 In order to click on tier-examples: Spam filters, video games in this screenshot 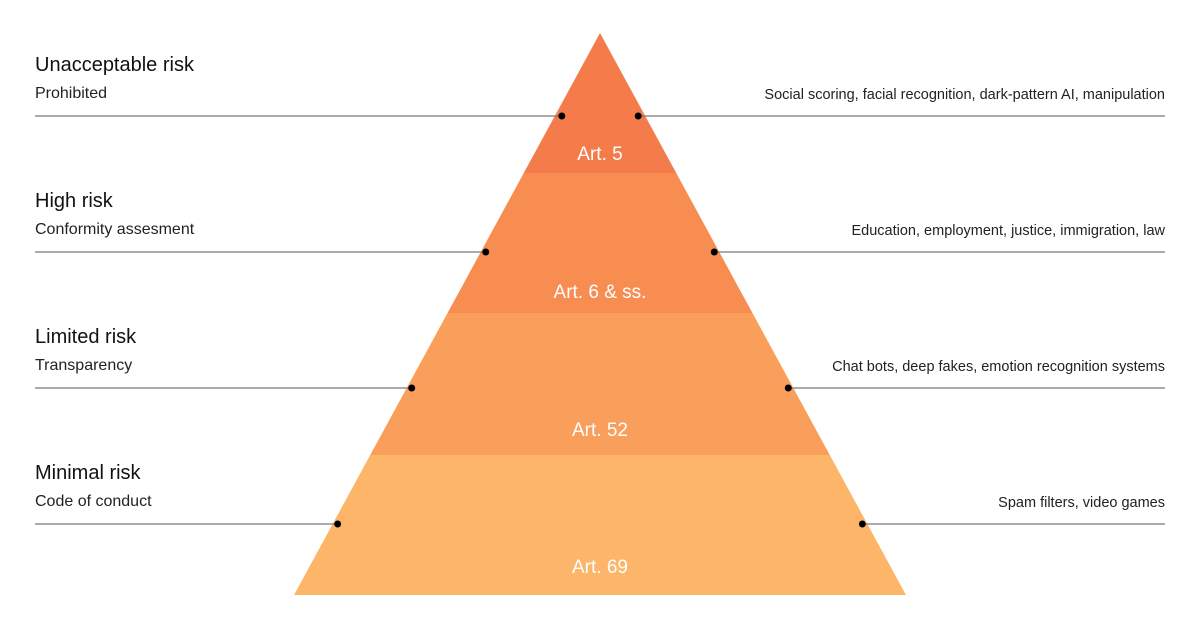, I will do `click(1081, 503)`.